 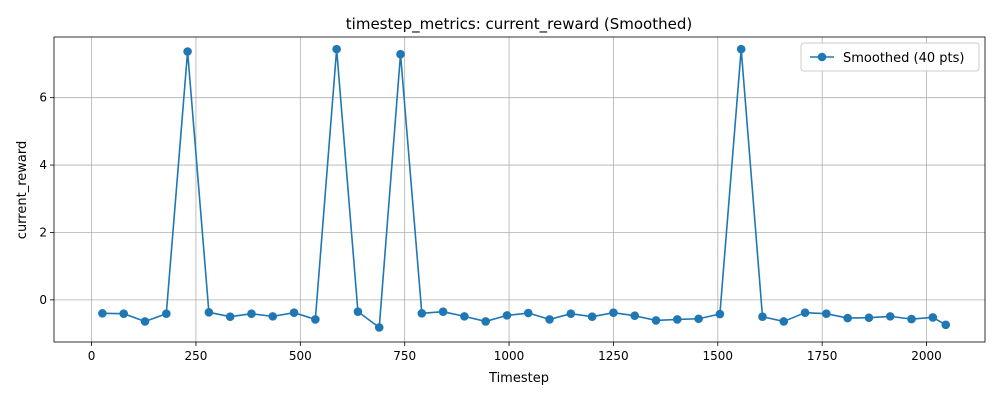 I want to click on x-tick-label: 0, so click(x=92, y=356).